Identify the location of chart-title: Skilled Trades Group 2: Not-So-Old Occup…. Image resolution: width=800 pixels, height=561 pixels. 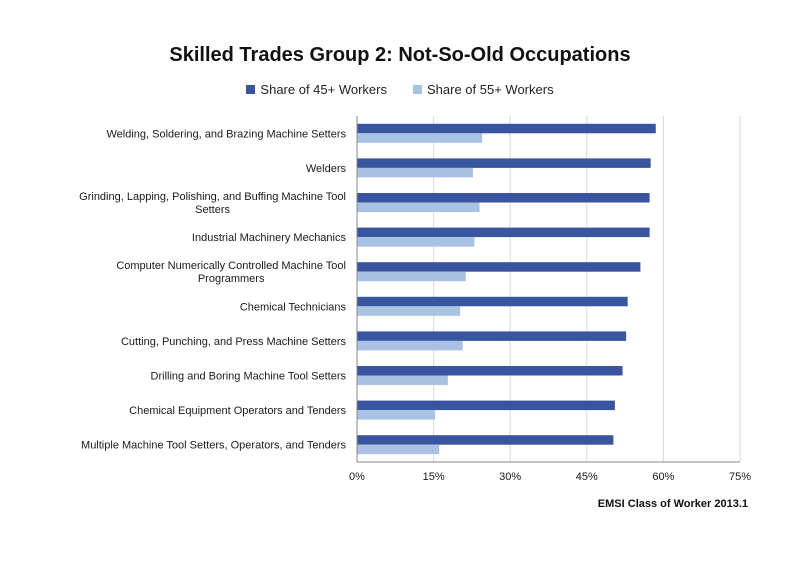
(400, 55).